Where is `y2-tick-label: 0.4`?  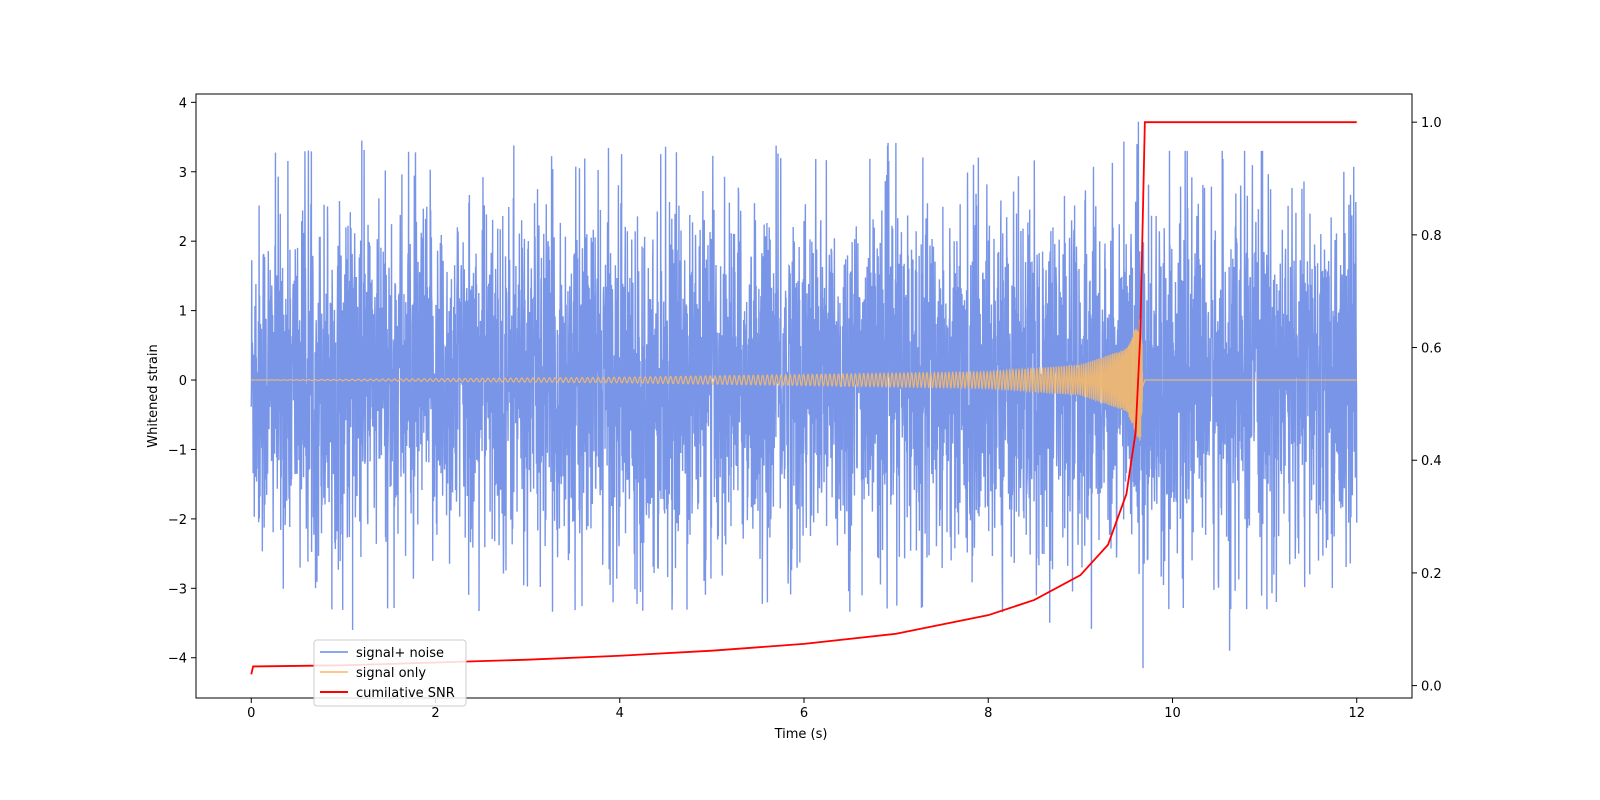
y2-tick-label: 0.4 is located at coordinates (1431, 461).